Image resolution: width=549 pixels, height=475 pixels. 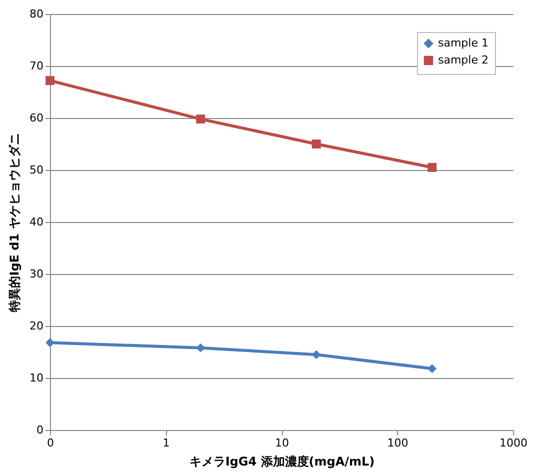 What do you see at coordinates (282, 461) in the screenshot?
I see `x-axis-title: キメラIgG4 添加濃度(mgA/mL)` at bounding box center [282, 461].